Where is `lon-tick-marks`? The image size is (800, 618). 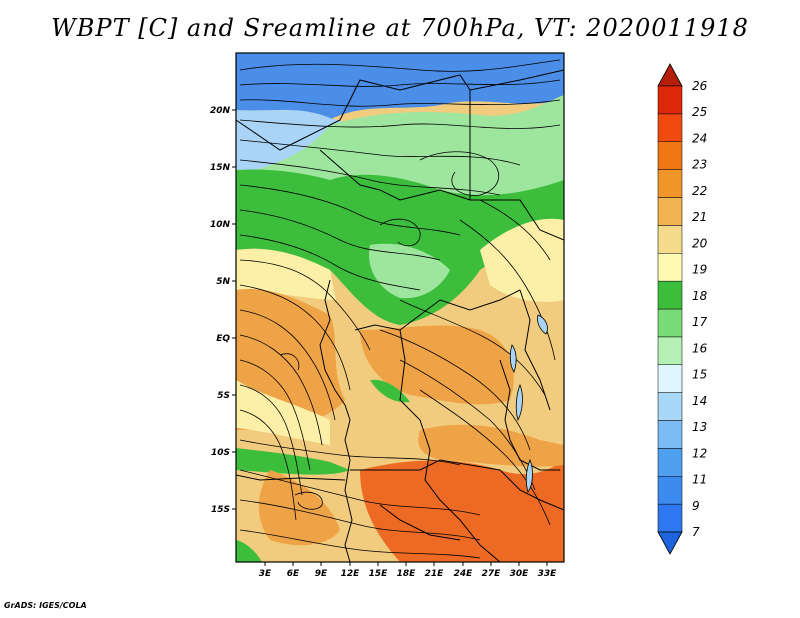
lon-tick-marks is located at coordinates (406, 564).